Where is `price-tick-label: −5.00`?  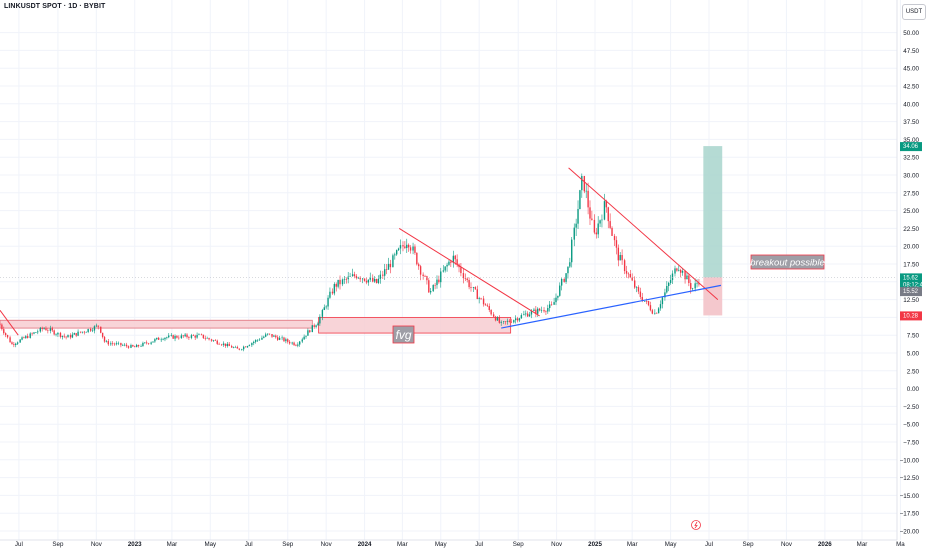 price-tick-label: −5.00 is located at coordinates (911, 425).